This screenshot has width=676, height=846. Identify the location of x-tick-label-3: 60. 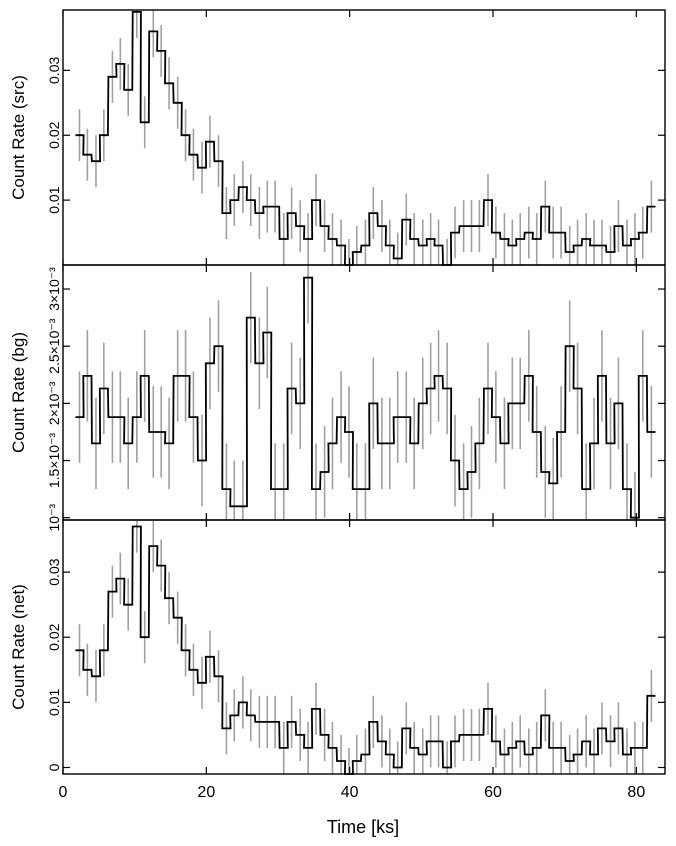
(493, 792).